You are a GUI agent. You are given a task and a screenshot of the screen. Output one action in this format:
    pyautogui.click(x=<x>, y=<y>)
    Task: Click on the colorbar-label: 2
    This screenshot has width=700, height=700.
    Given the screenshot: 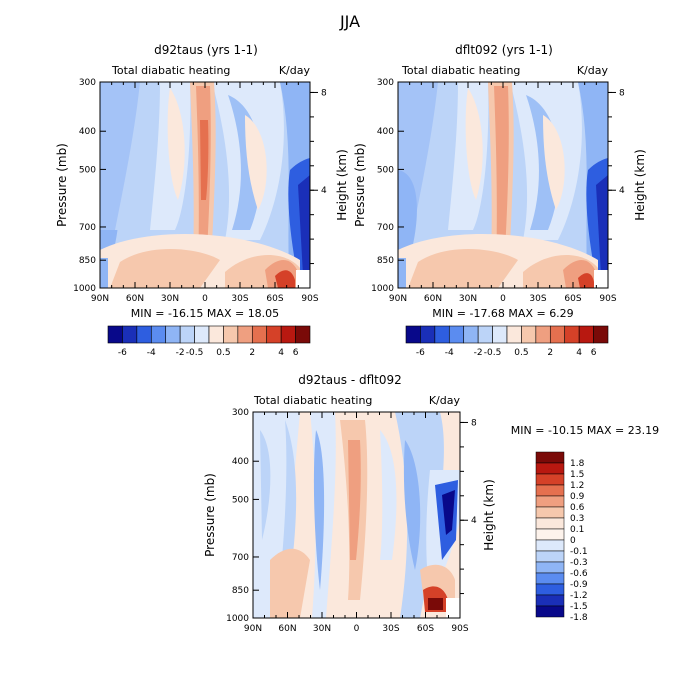 What is the action you would take?
    pyautogui.click(x=252, y=353)
    